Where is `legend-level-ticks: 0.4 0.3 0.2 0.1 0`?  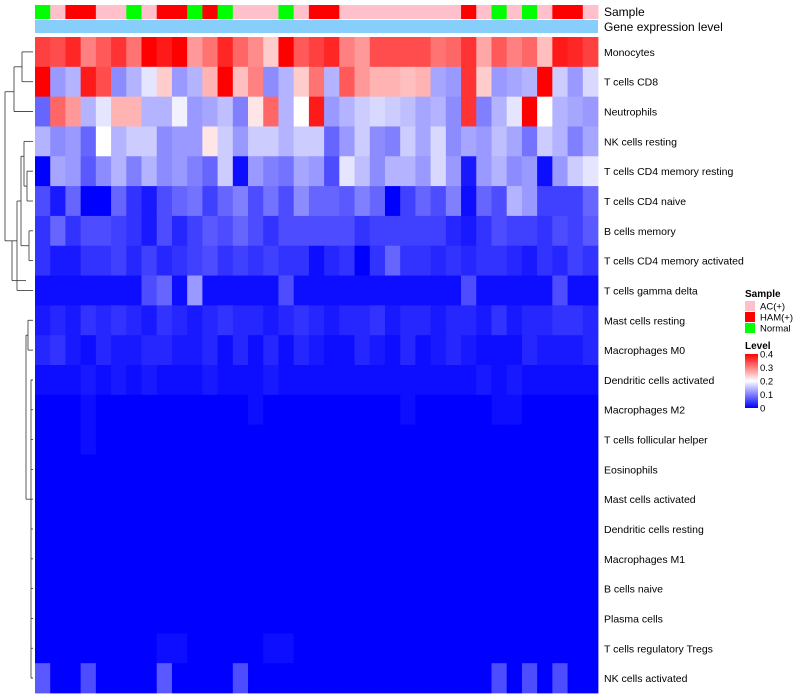
legend-level-ticks: 0.4 0.3 0.2 0.1 0 is located at coordinates (766, 382).